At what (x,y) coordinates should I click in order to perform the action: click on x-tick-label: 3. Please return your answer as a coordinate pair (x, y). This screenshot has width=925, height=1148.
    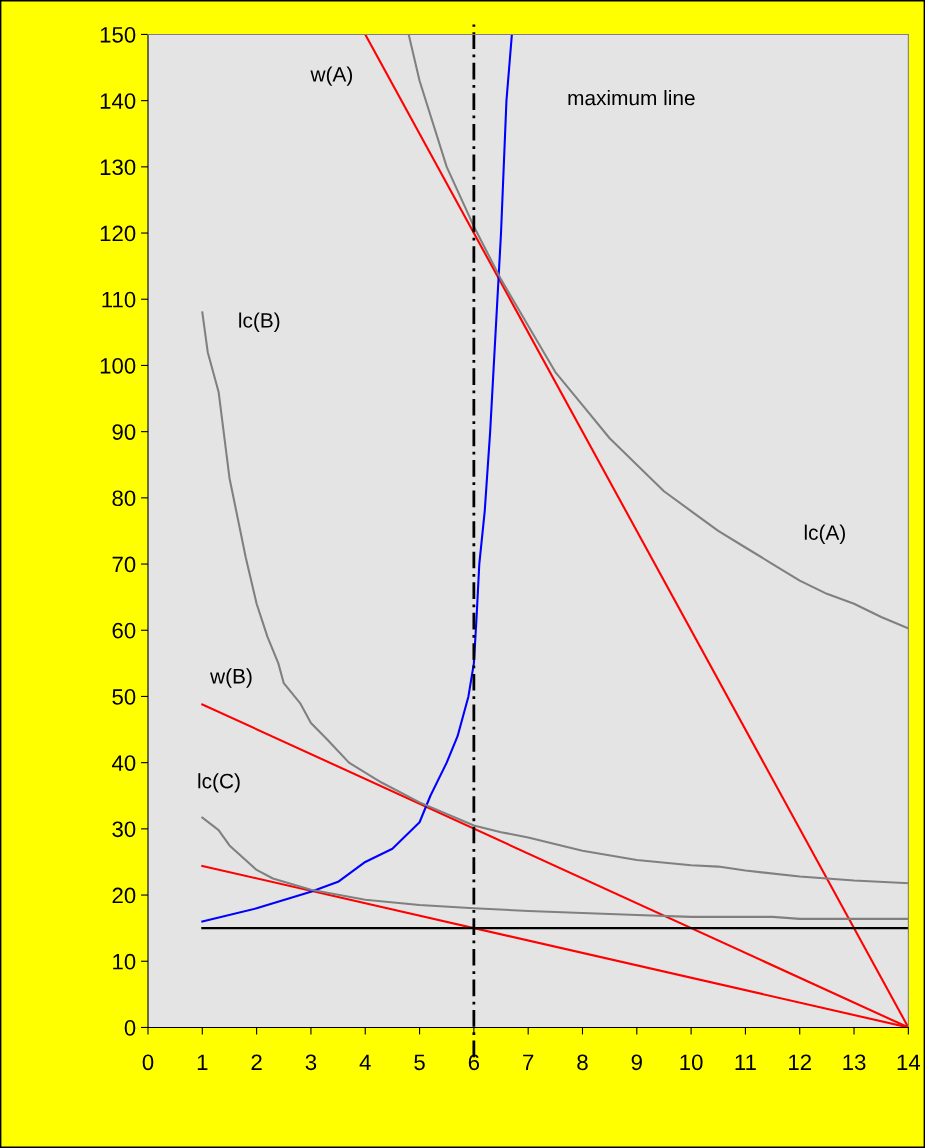
    Looking at the image, I should click on (311, 1062).